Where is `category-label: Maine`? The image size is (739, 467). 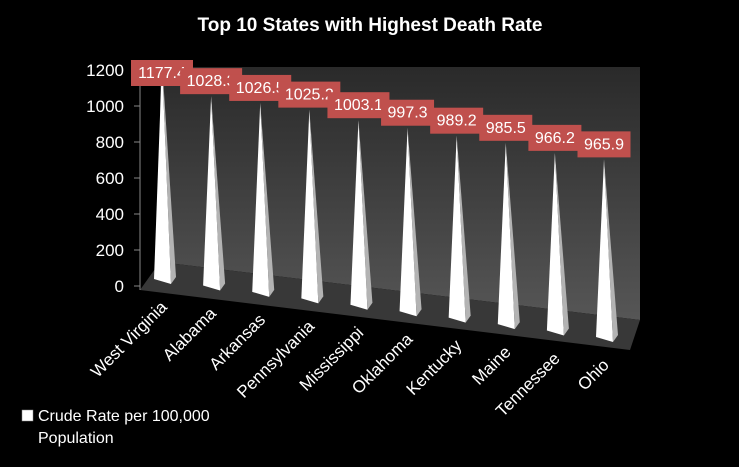 category-label: Maine is located at coordinates (491, 366).